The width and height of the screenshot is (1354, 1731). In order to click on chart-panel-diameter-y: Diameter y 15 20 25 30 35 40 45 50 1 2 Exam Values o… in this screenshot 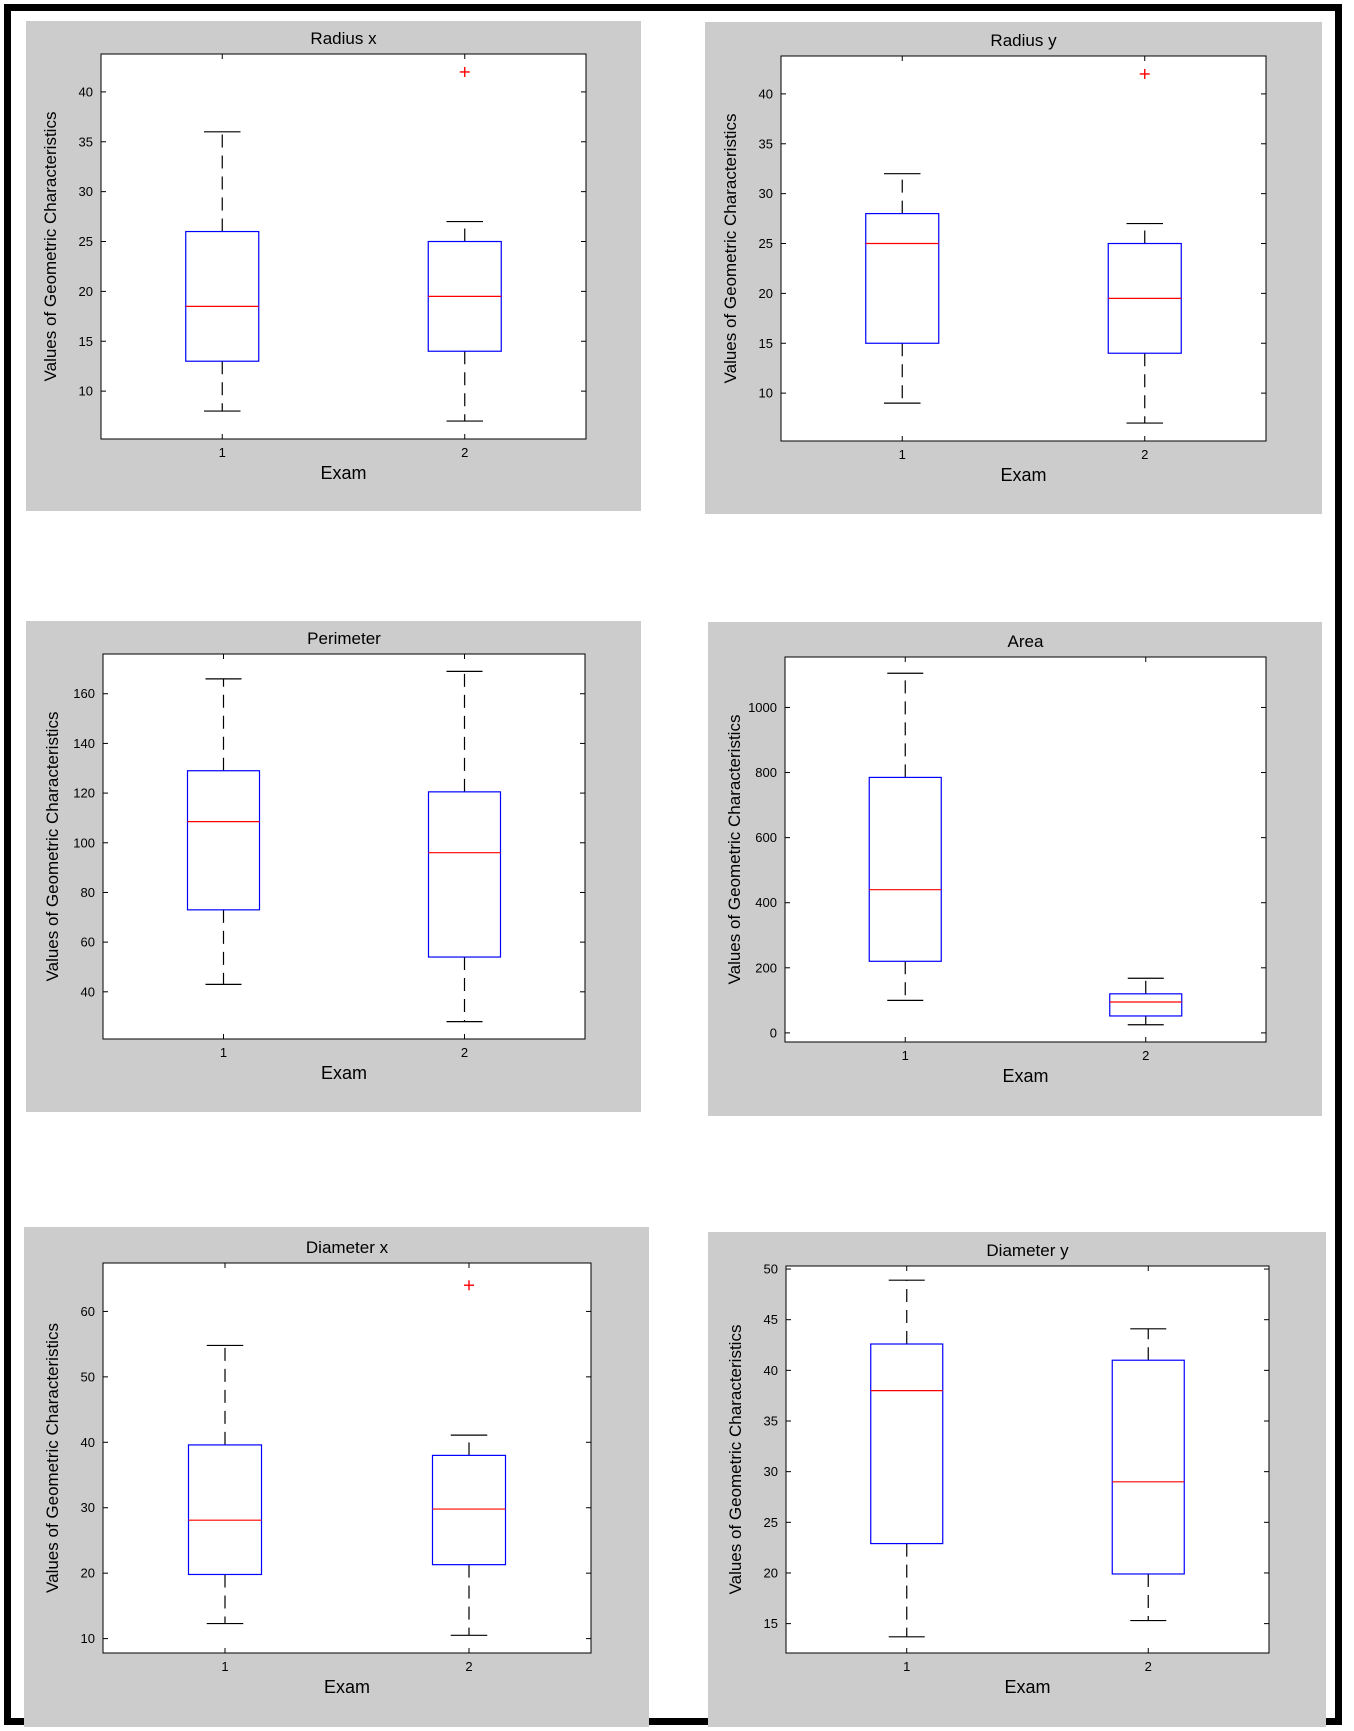, I will do `click(1017, 1479)`.